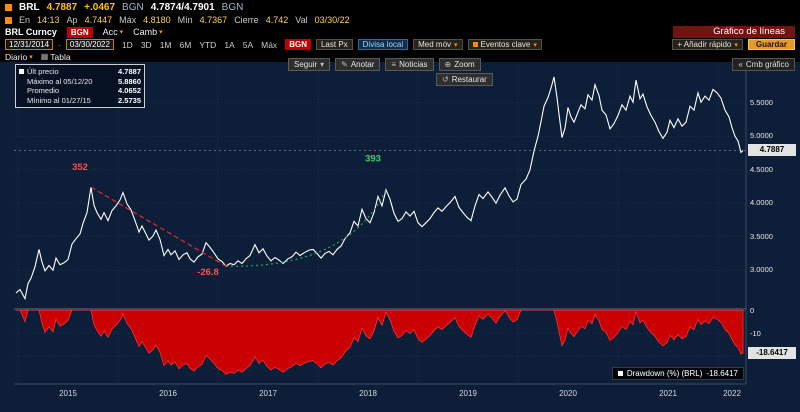  I want to click on period-button: Máx, so click(269, 45).